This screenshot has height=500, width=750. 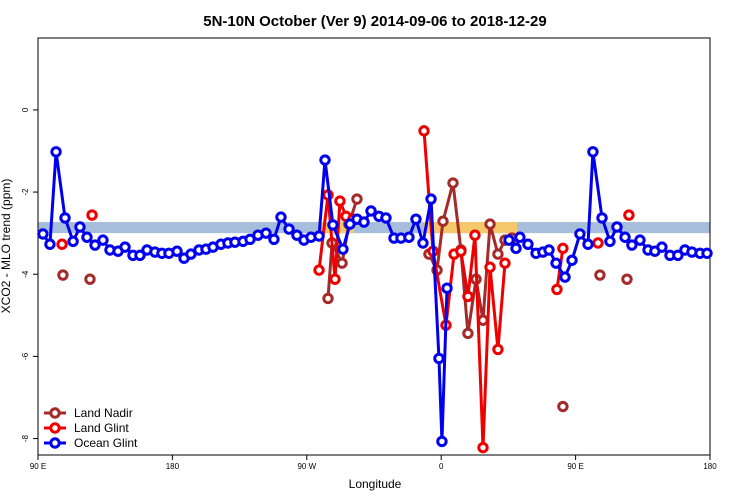 What do you see at coordinates (471, 228) in the screenshot?
I see `band-highlight` at bounding box center [471, 228].